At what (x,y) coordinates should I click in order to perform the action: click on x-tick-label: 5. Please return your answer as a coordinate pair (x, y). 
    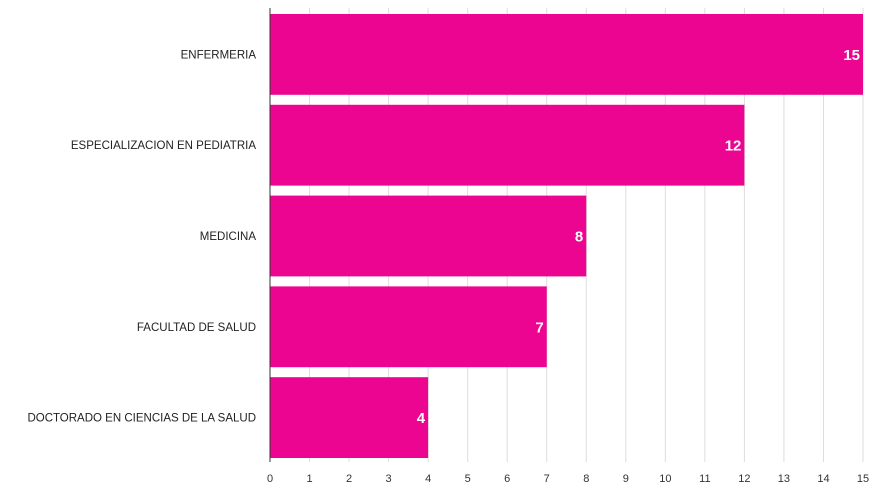
    Looking at the image, I should click on (468, 479).